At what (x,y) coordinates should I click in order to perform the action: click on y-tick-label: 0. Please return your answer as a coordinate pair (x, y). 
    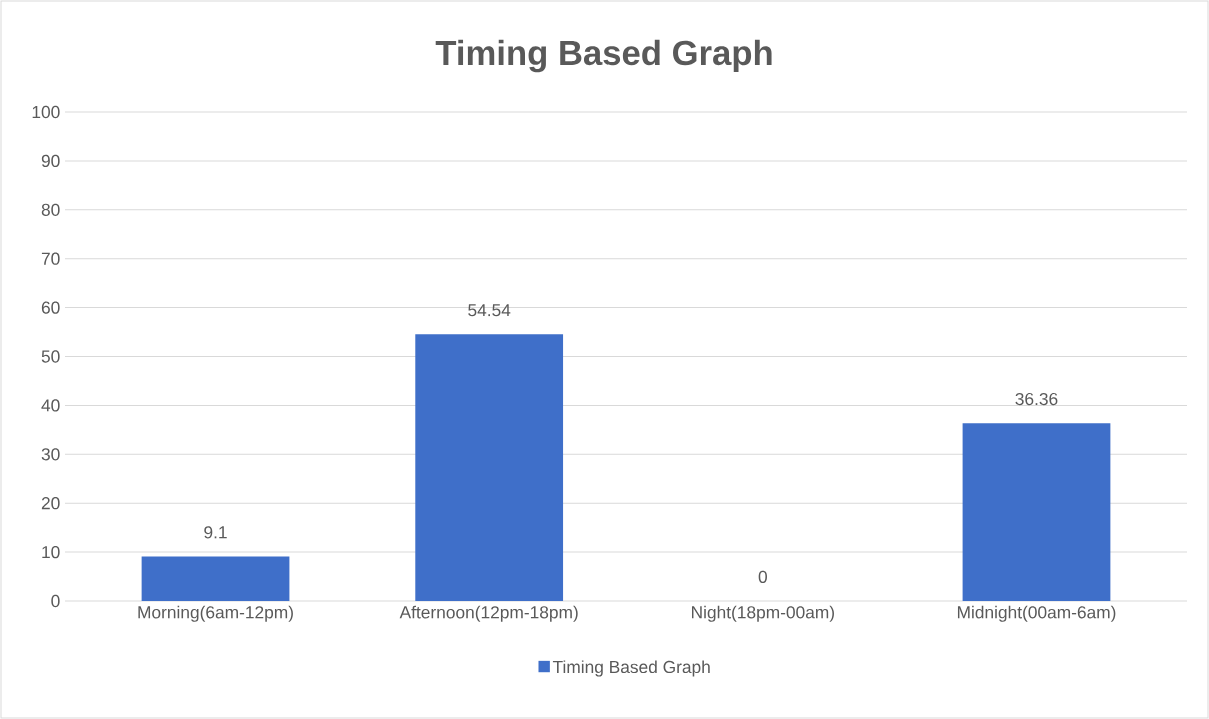
    Looking at the image, I should click on (55, 601).